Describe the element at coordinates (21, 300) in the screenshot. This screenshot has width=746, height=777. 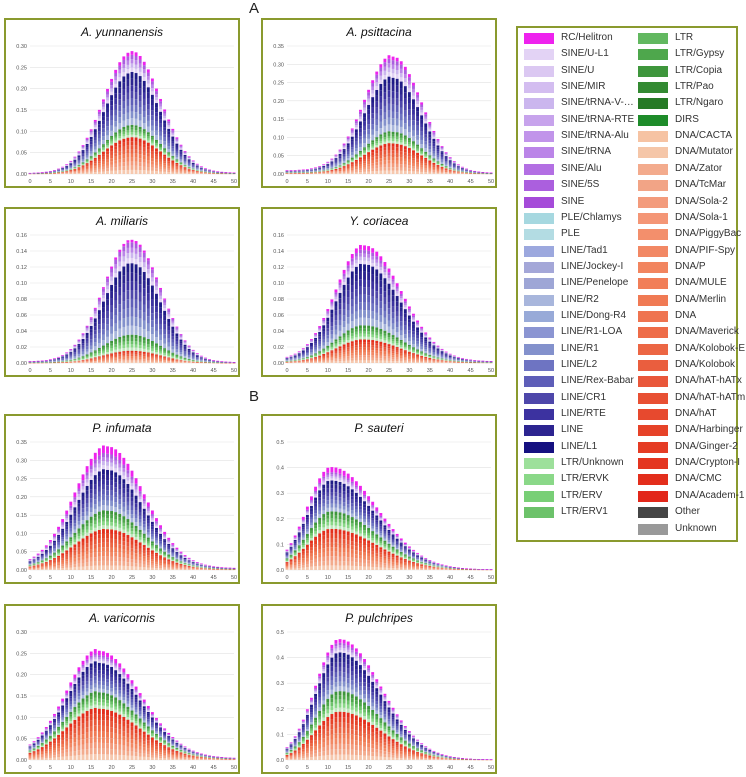
I see `y-tick-label: 0.08` at that location.